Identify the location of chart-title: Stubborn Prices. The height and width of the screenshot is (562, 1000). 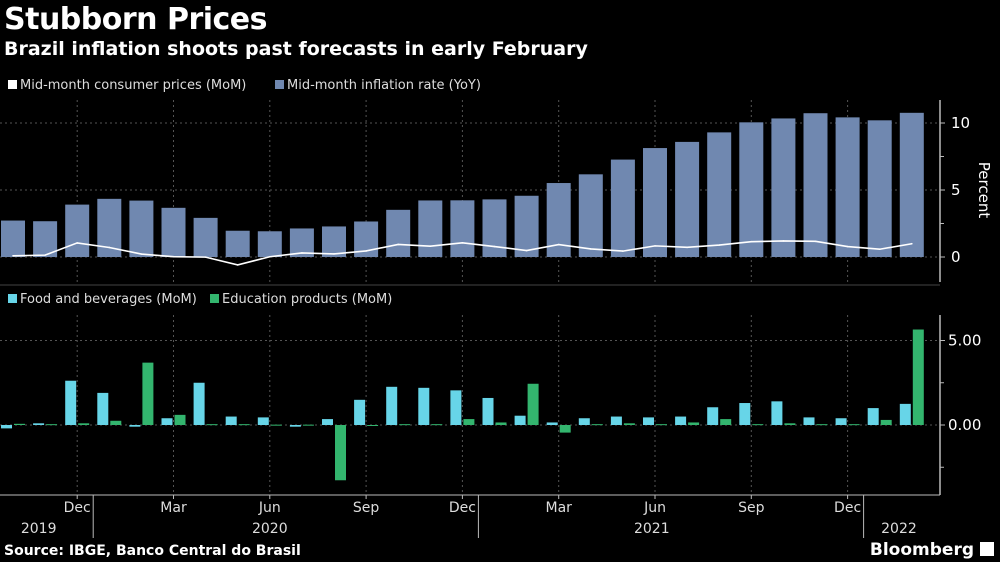
(136, 19).